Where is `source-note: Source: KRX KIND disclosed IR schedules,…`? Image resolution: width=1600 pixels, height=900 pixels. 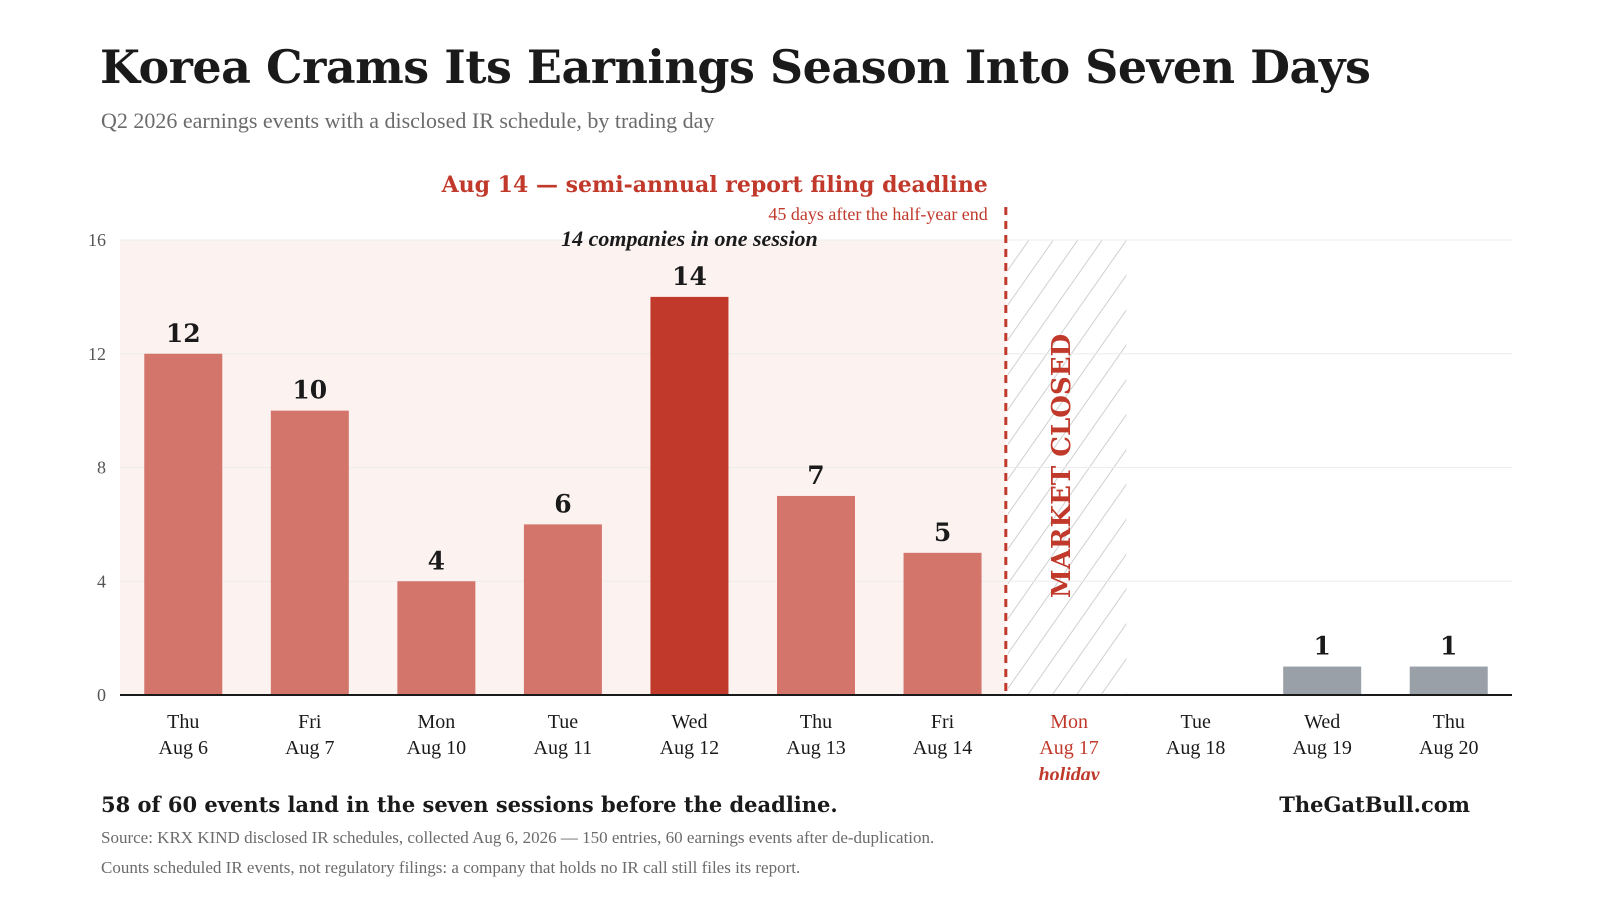 source-note: Source: KRX KIND disclosed IR schedules,… is located at coordinates (518, 837).